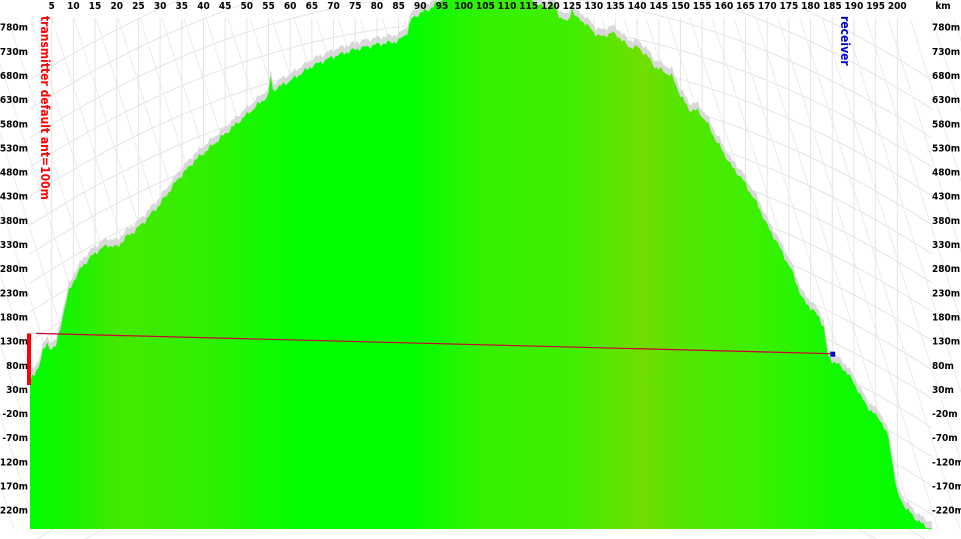 The height and width of the screenshot is (539, 961). I want to click on y-tick-label-left: 630m, so click(14, 100).